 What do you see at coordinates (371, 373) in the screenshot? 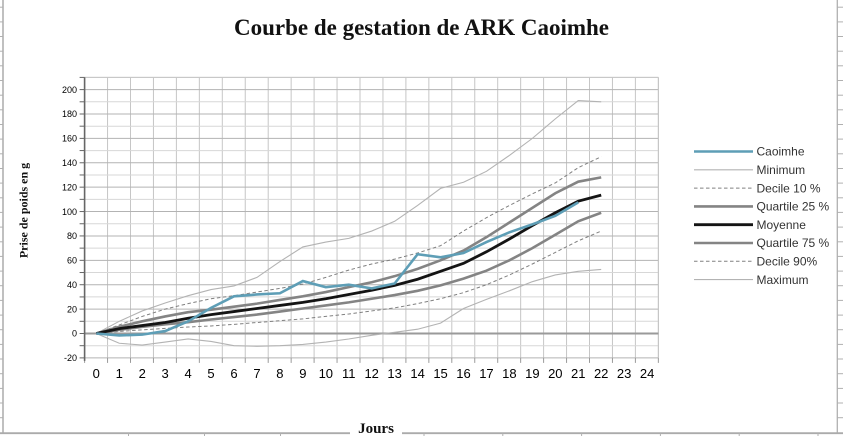
I see `svg-text: 12` at bounding box center [371, 373].